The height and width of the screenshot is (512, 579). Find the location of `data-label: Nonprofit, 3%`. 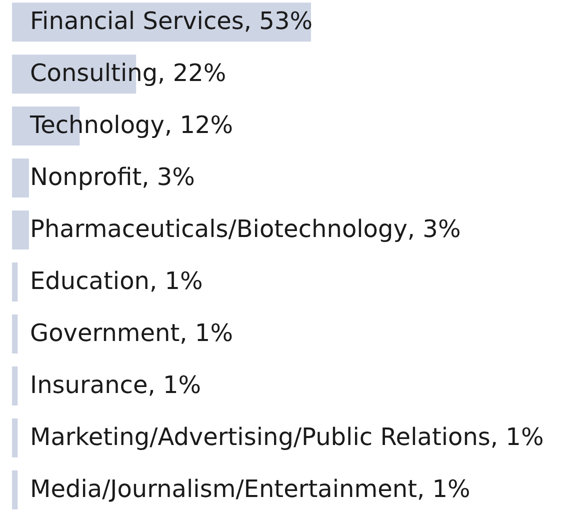

data-label: Nonprofit, 3% is located at coordinates (112, 177).